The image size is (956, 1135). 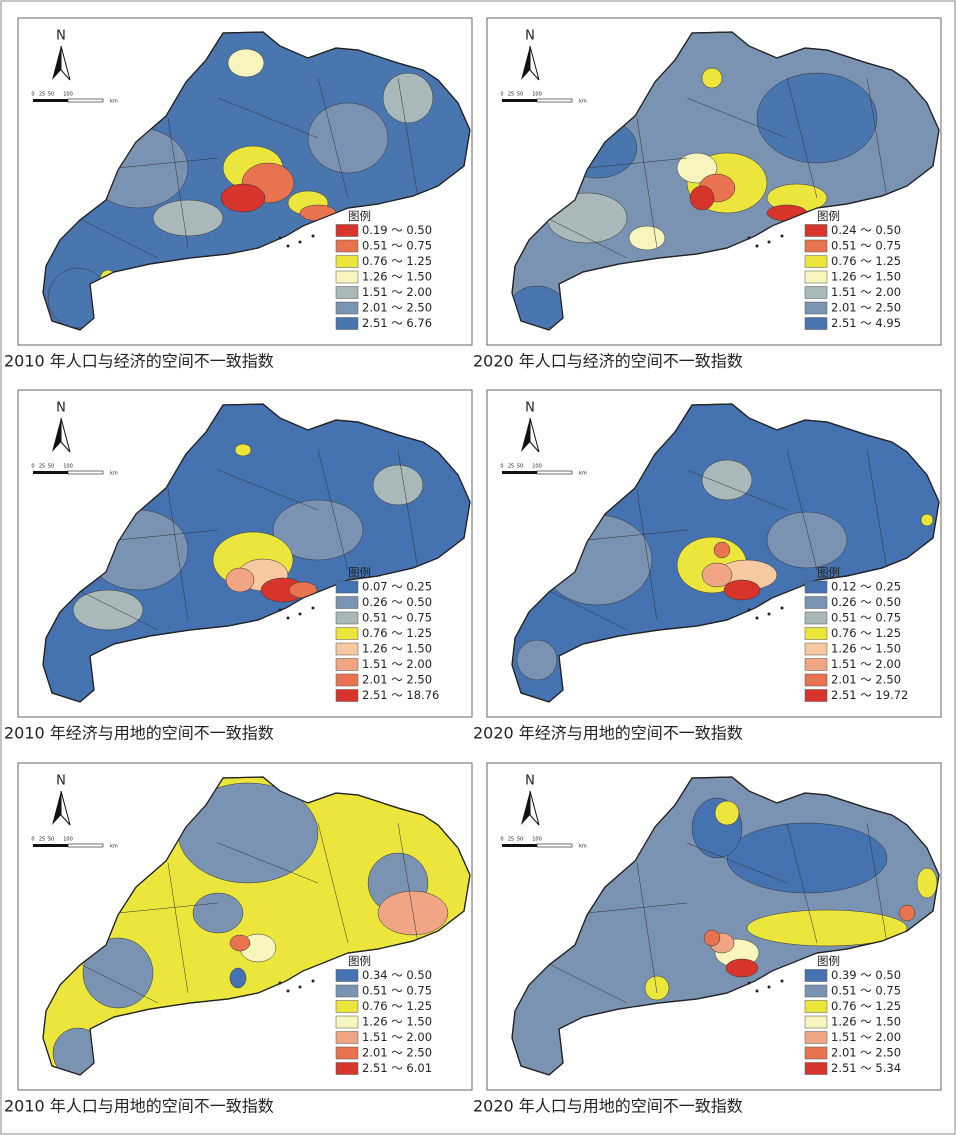 I want to click on legend-label: 2.51 ～ 5.34, so click(x=866, y=1068).